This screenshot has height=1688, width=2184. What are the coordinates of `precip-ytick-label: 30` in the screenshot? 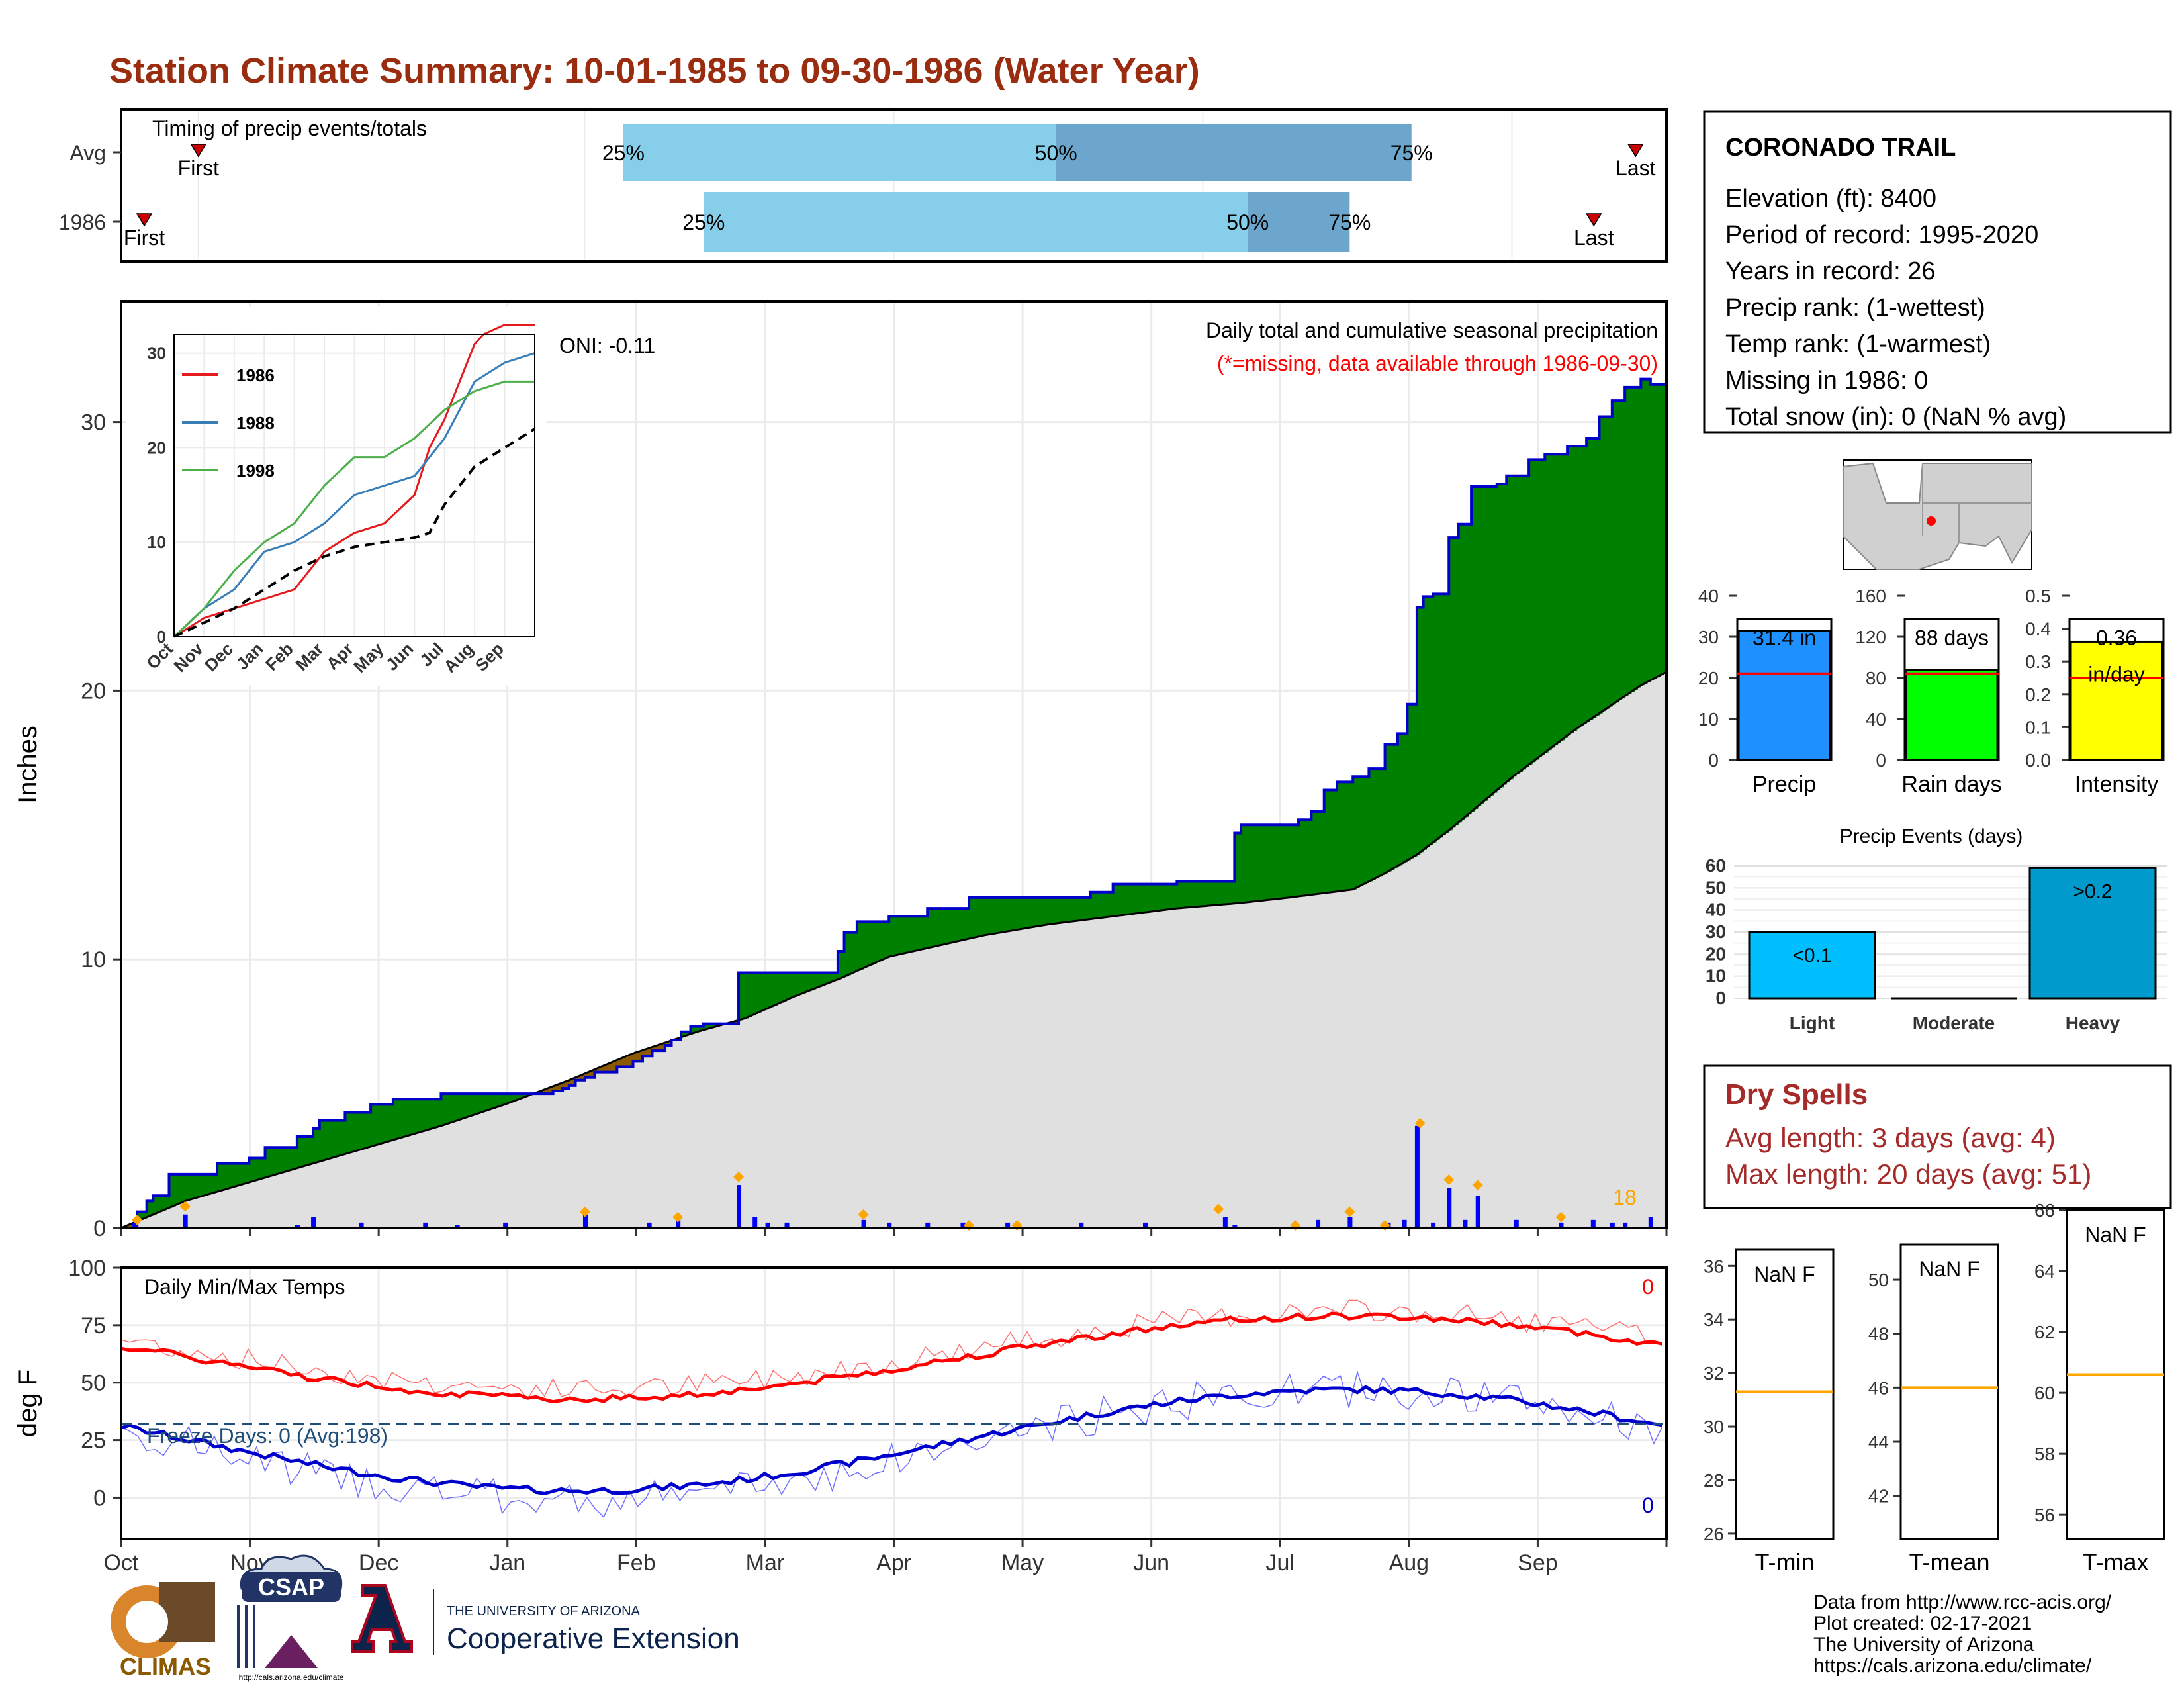 It's located at (93, 423).